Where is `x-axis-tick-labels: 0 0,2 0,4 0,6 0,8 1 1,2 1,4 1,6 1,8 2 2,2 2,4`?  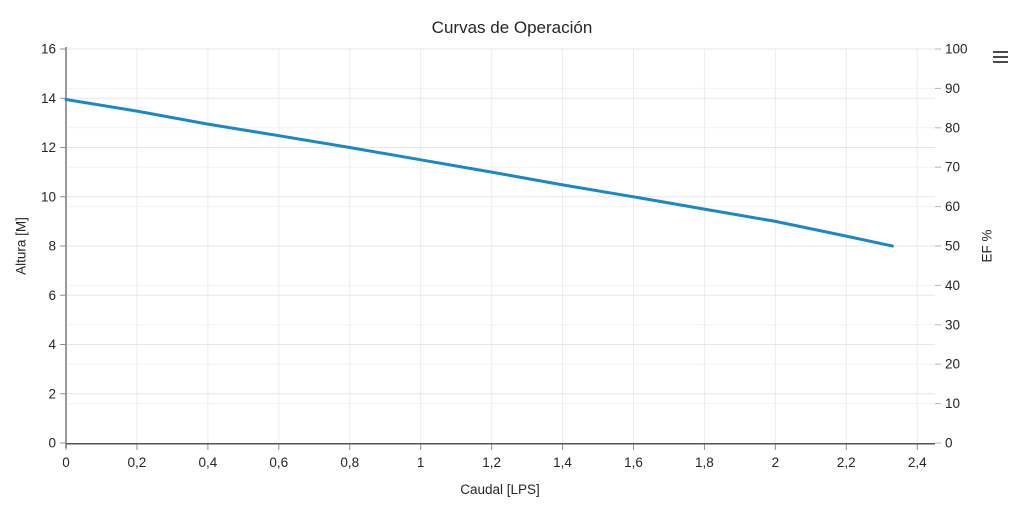
x-axis-tick-labels: 0 0,2 0,4 0,6 0,8 1 1,2 1,4 1,6 1,8 2 2,2 2,4 is located at coordinates (494, 462).